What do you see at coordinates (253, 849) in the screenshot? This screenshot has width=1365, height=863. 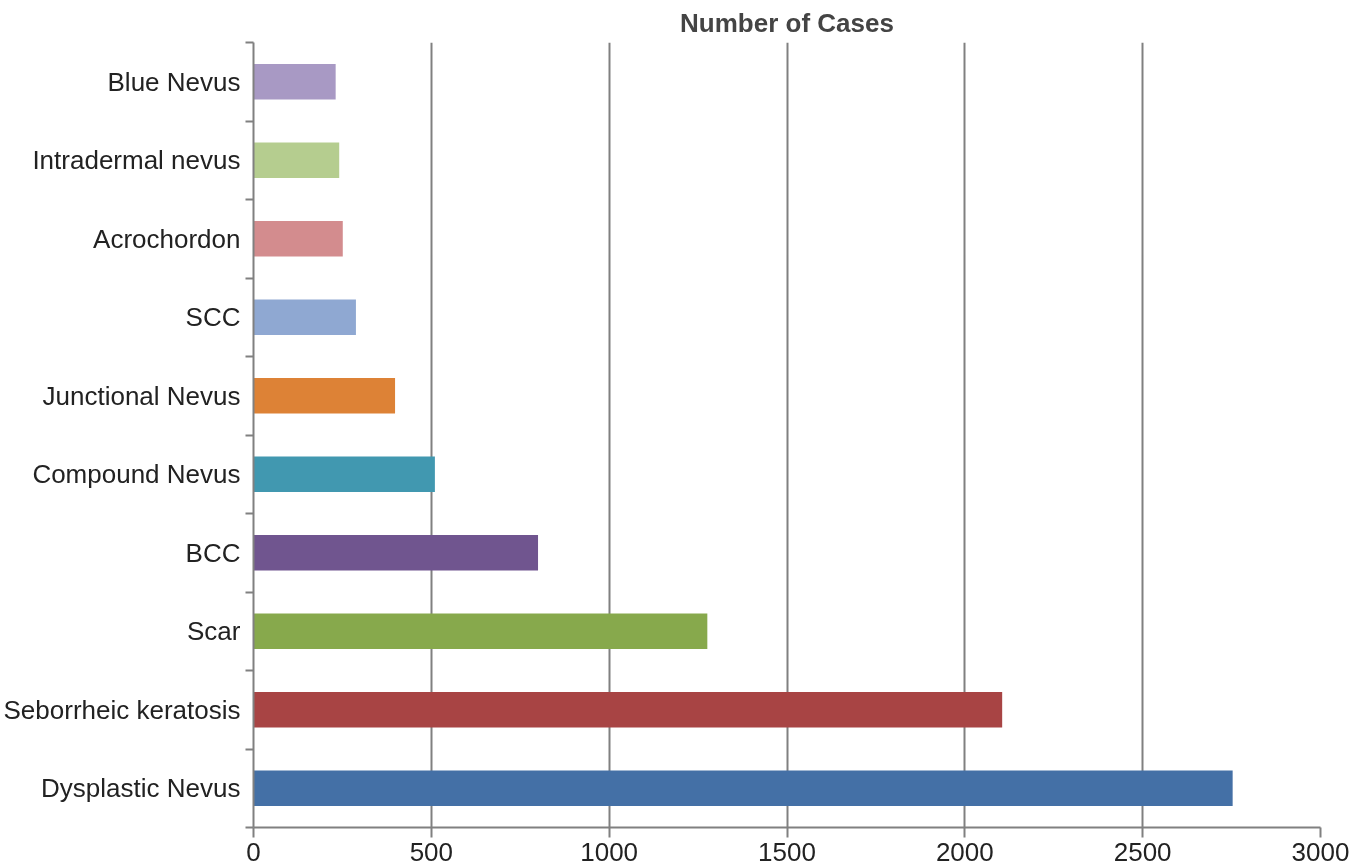 I see `x-tick-label: 0` at bounding box center [253, 849].